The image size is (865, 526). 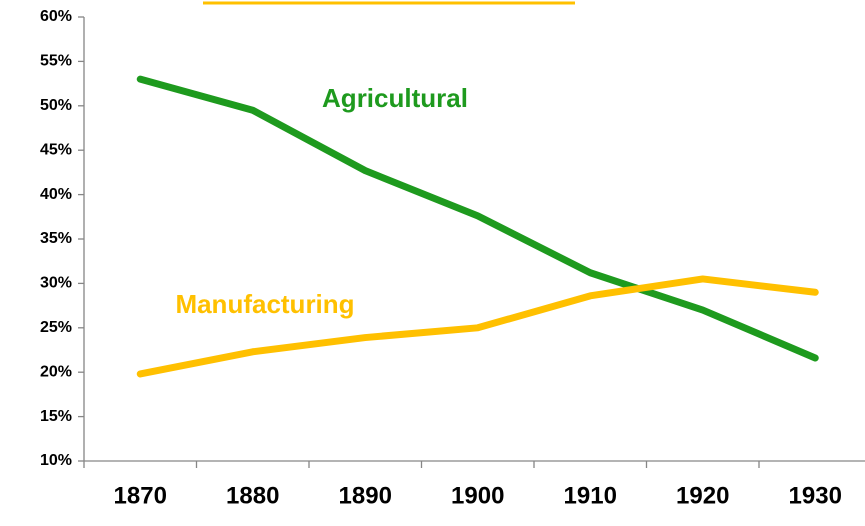 I want to click on y-tick-label: 30%, so click(x=56, y=283).